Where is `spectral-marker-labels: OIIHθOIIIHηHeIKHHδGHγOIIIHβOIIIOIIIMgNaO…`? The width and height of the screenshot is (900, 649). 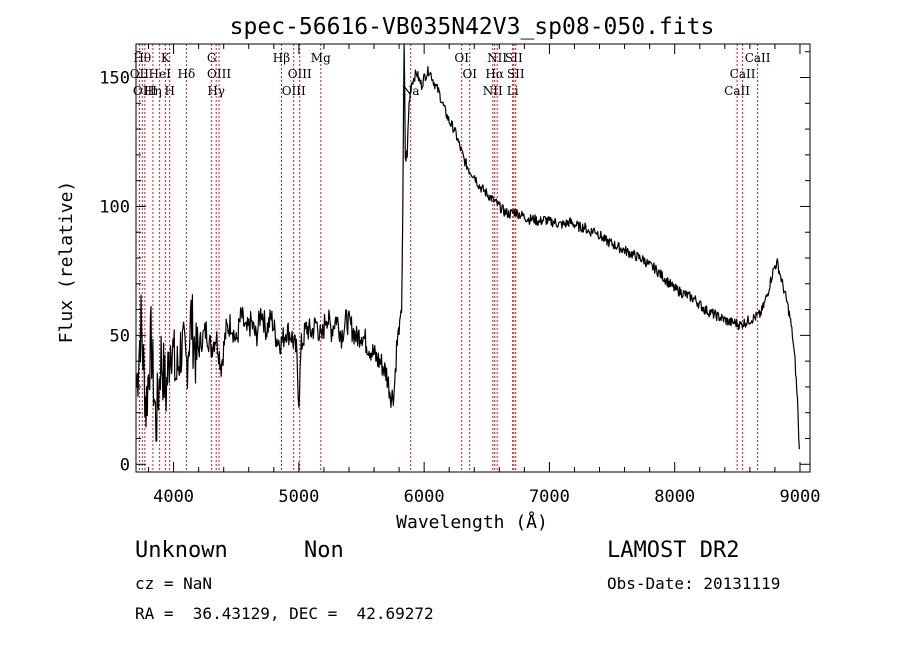 spectral-marker-labels: OIIHθOIIIHηHeIKHHδGHγOIIIHβOIIIOIIIMgNaO… is located at coordinates (450, 74).